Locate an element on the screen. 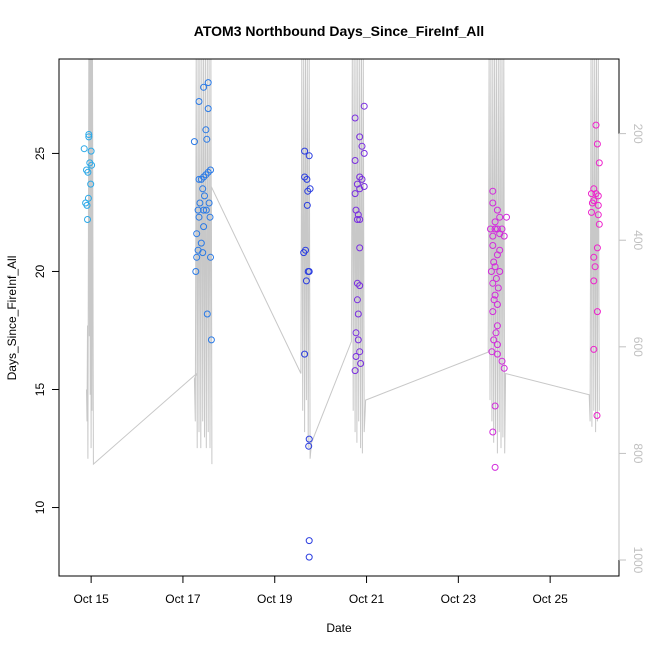  right-tick-label: 1000 is located at coordinates (638, 560).